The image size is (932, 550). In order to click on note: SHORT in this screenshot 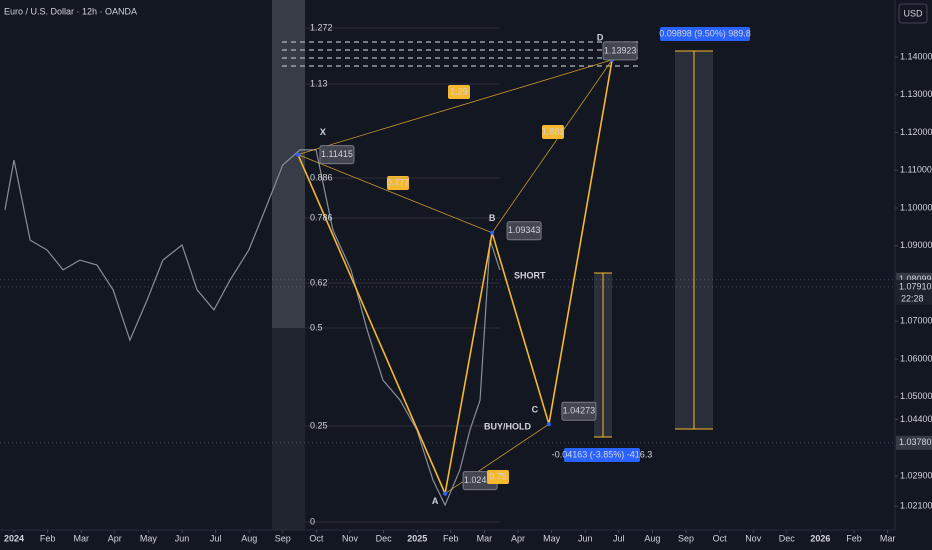, I will do `click(530, 275)`.